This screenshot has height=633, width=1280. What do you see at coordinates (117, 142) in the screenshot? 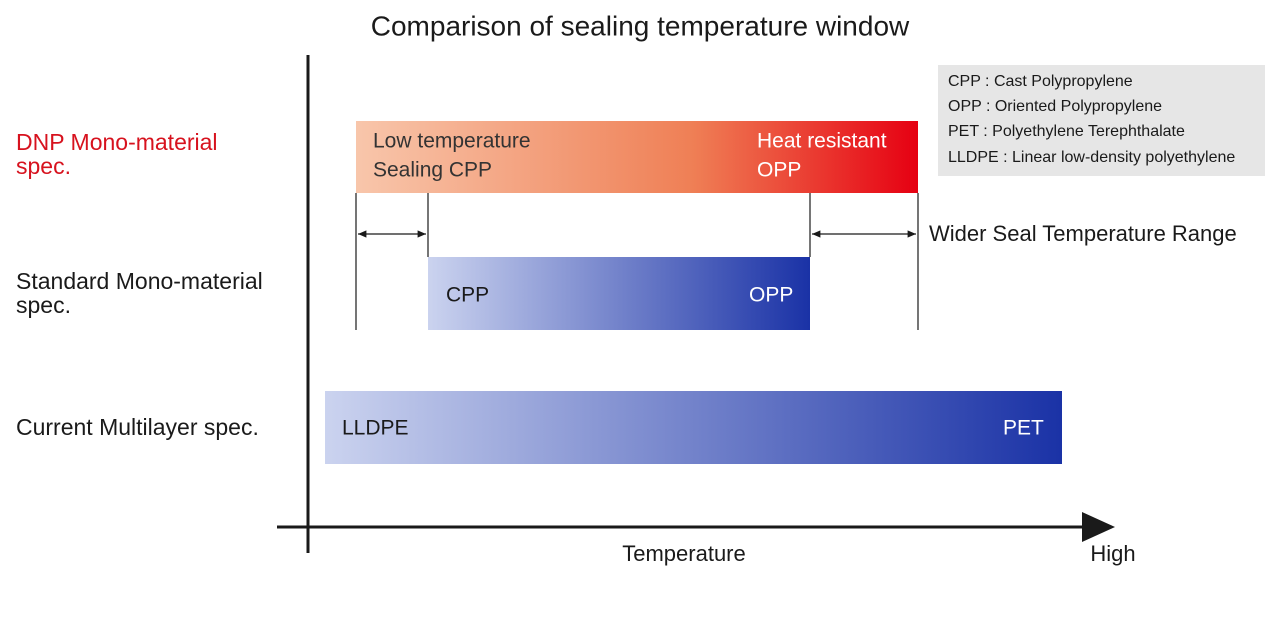
I see `row-label: DNP Mono-material` at bounding box center [117, 142].